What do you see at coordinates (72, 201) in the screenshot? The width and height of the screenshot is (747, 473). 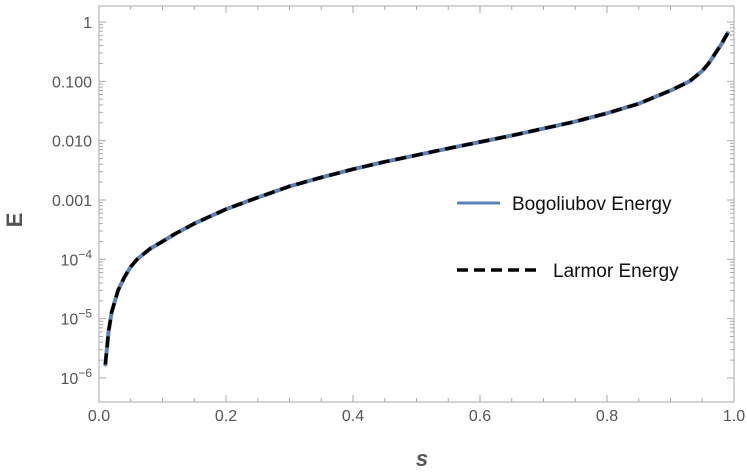 I see `y-tick-label: 0.001` at bounding box center [72, 201].